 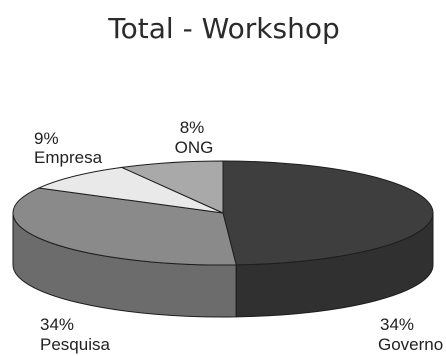 I want to click on slice-percent-empresa: 9%, so click(x=46, y=138).